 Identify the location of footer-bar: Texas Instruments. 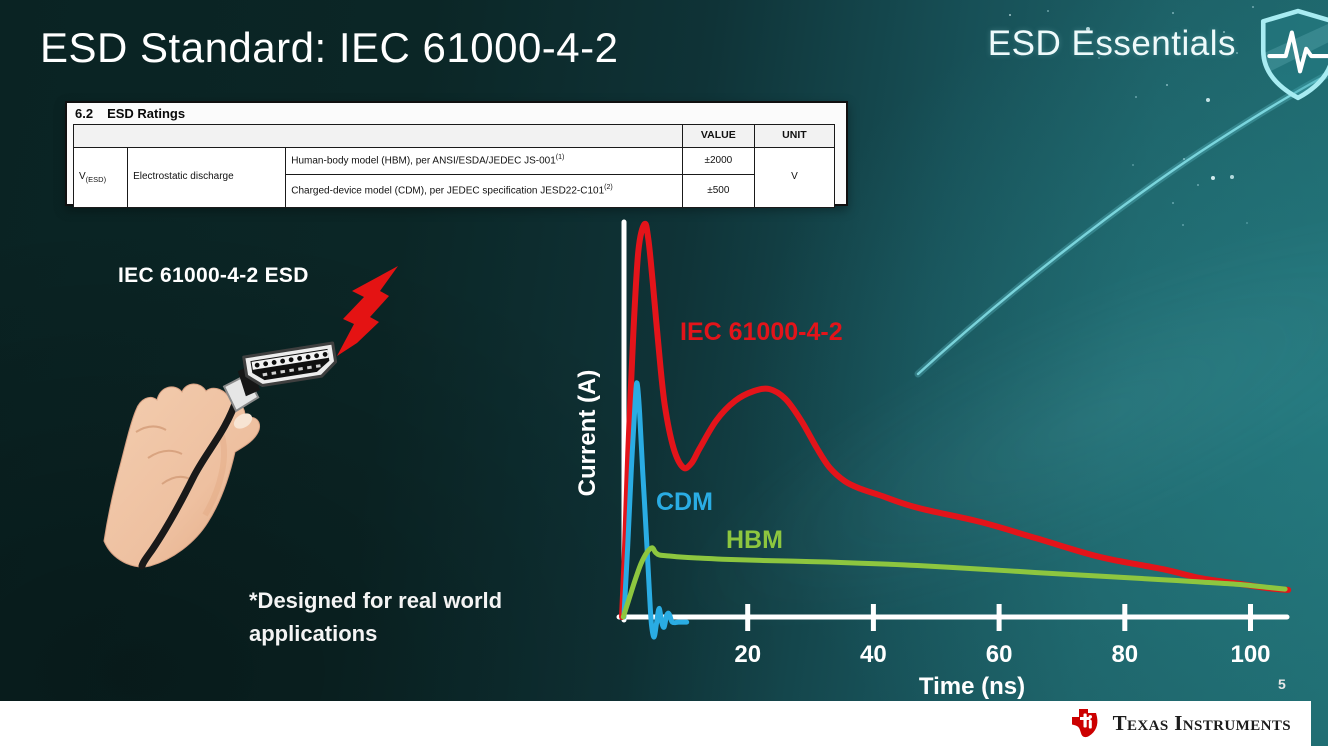
(655, 723).